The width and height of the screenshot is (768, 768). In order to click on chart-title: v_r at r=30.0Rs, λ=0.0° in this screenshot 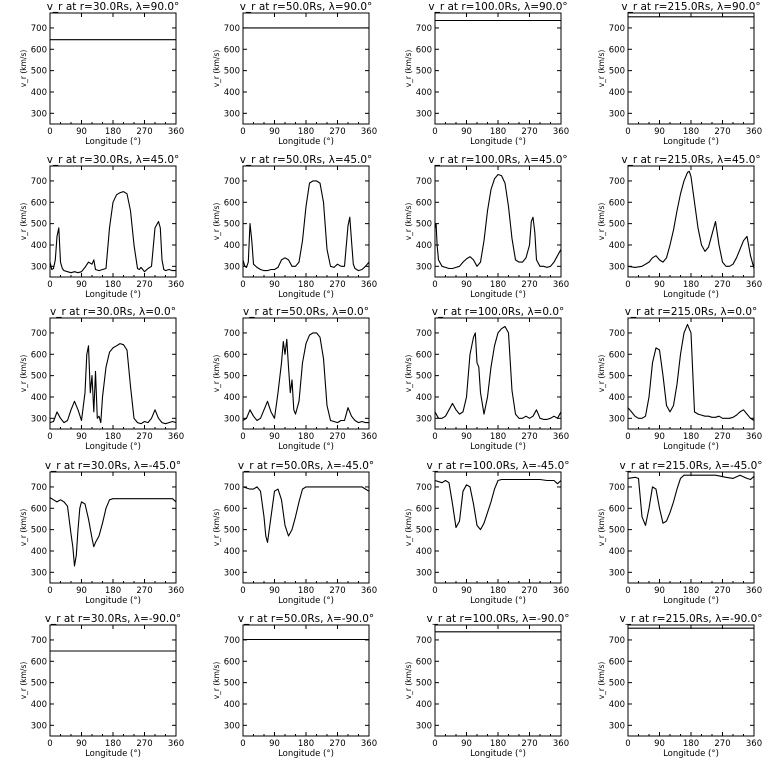, I will do `click(113, 312)`.